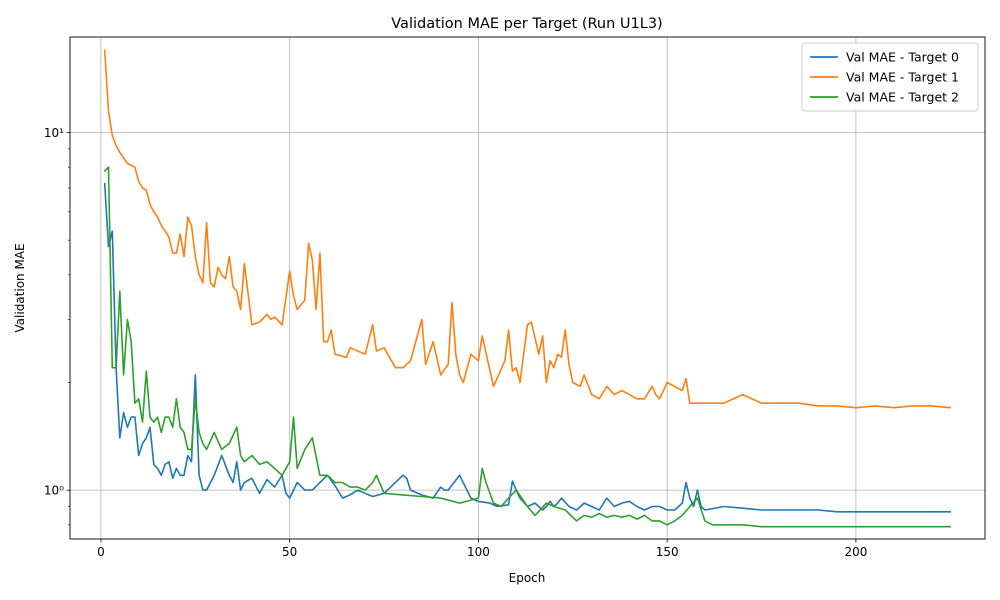 The image size is (1000, 600). I want to click on legend-label-target-2: Val MAE - Target 2, so click(902, 97).